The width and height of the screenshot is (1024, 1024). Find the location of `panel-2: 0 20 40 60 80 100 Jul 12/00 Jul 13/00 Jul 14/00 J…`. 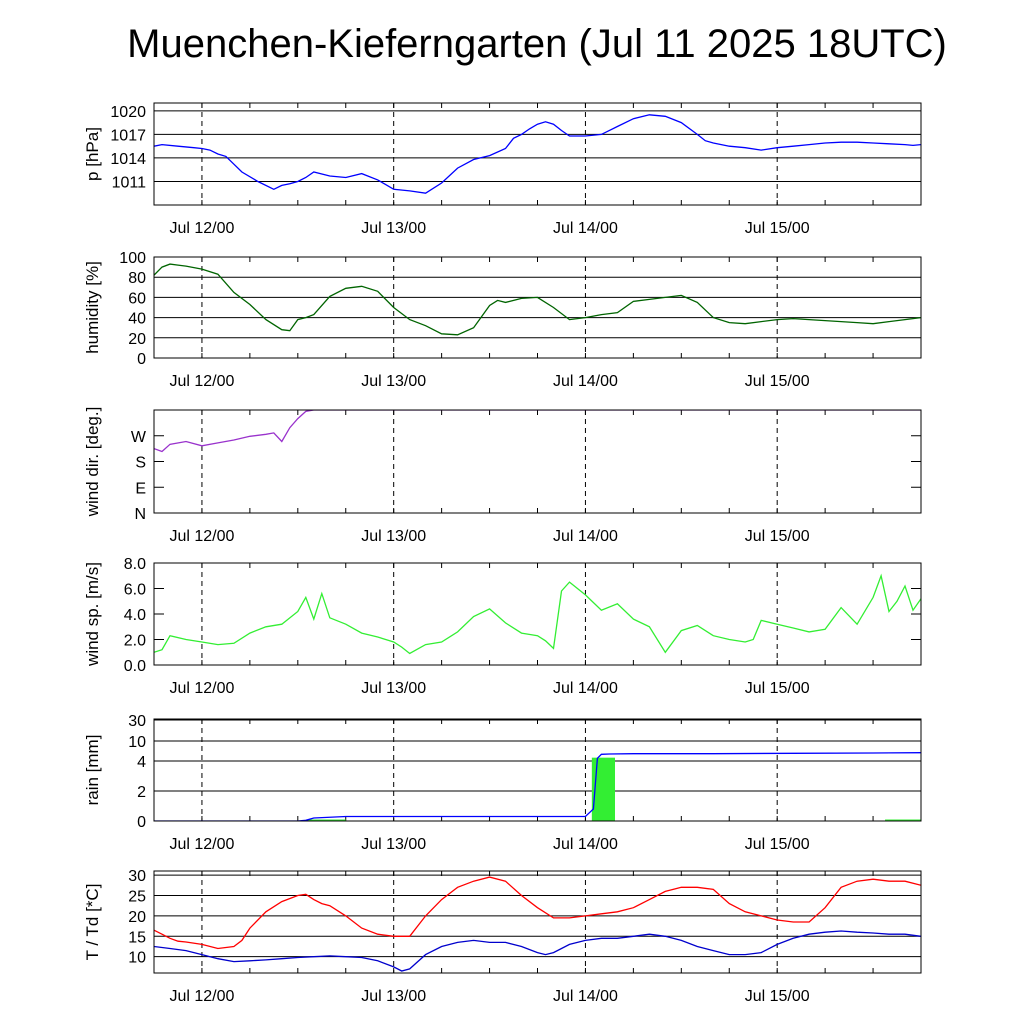

panel-2: 0 20 40 60 80 100 Jul 12/00 Jul 13/00 Jul 14/00 J… is located at coordinates (502, 320).